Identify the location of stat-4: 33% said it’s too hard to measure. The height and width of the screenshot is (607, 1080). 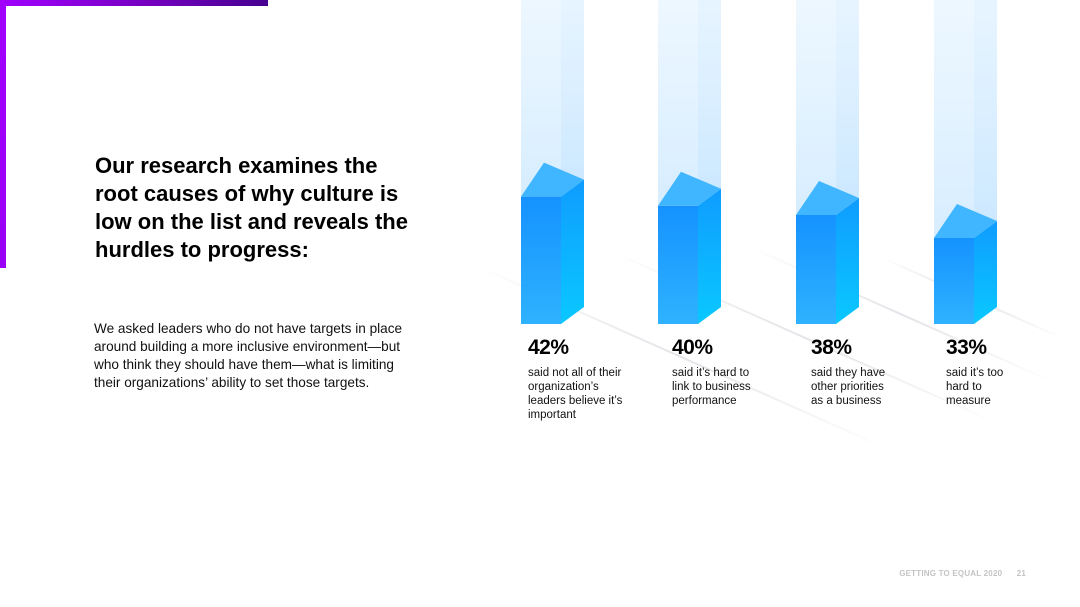
(974, 371).